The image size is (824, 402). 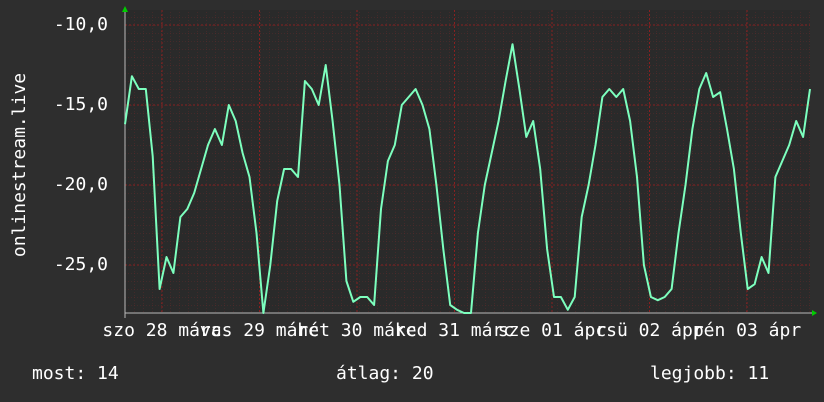 I want to click on stat-current: most: 14, so click(x=75, y=373).